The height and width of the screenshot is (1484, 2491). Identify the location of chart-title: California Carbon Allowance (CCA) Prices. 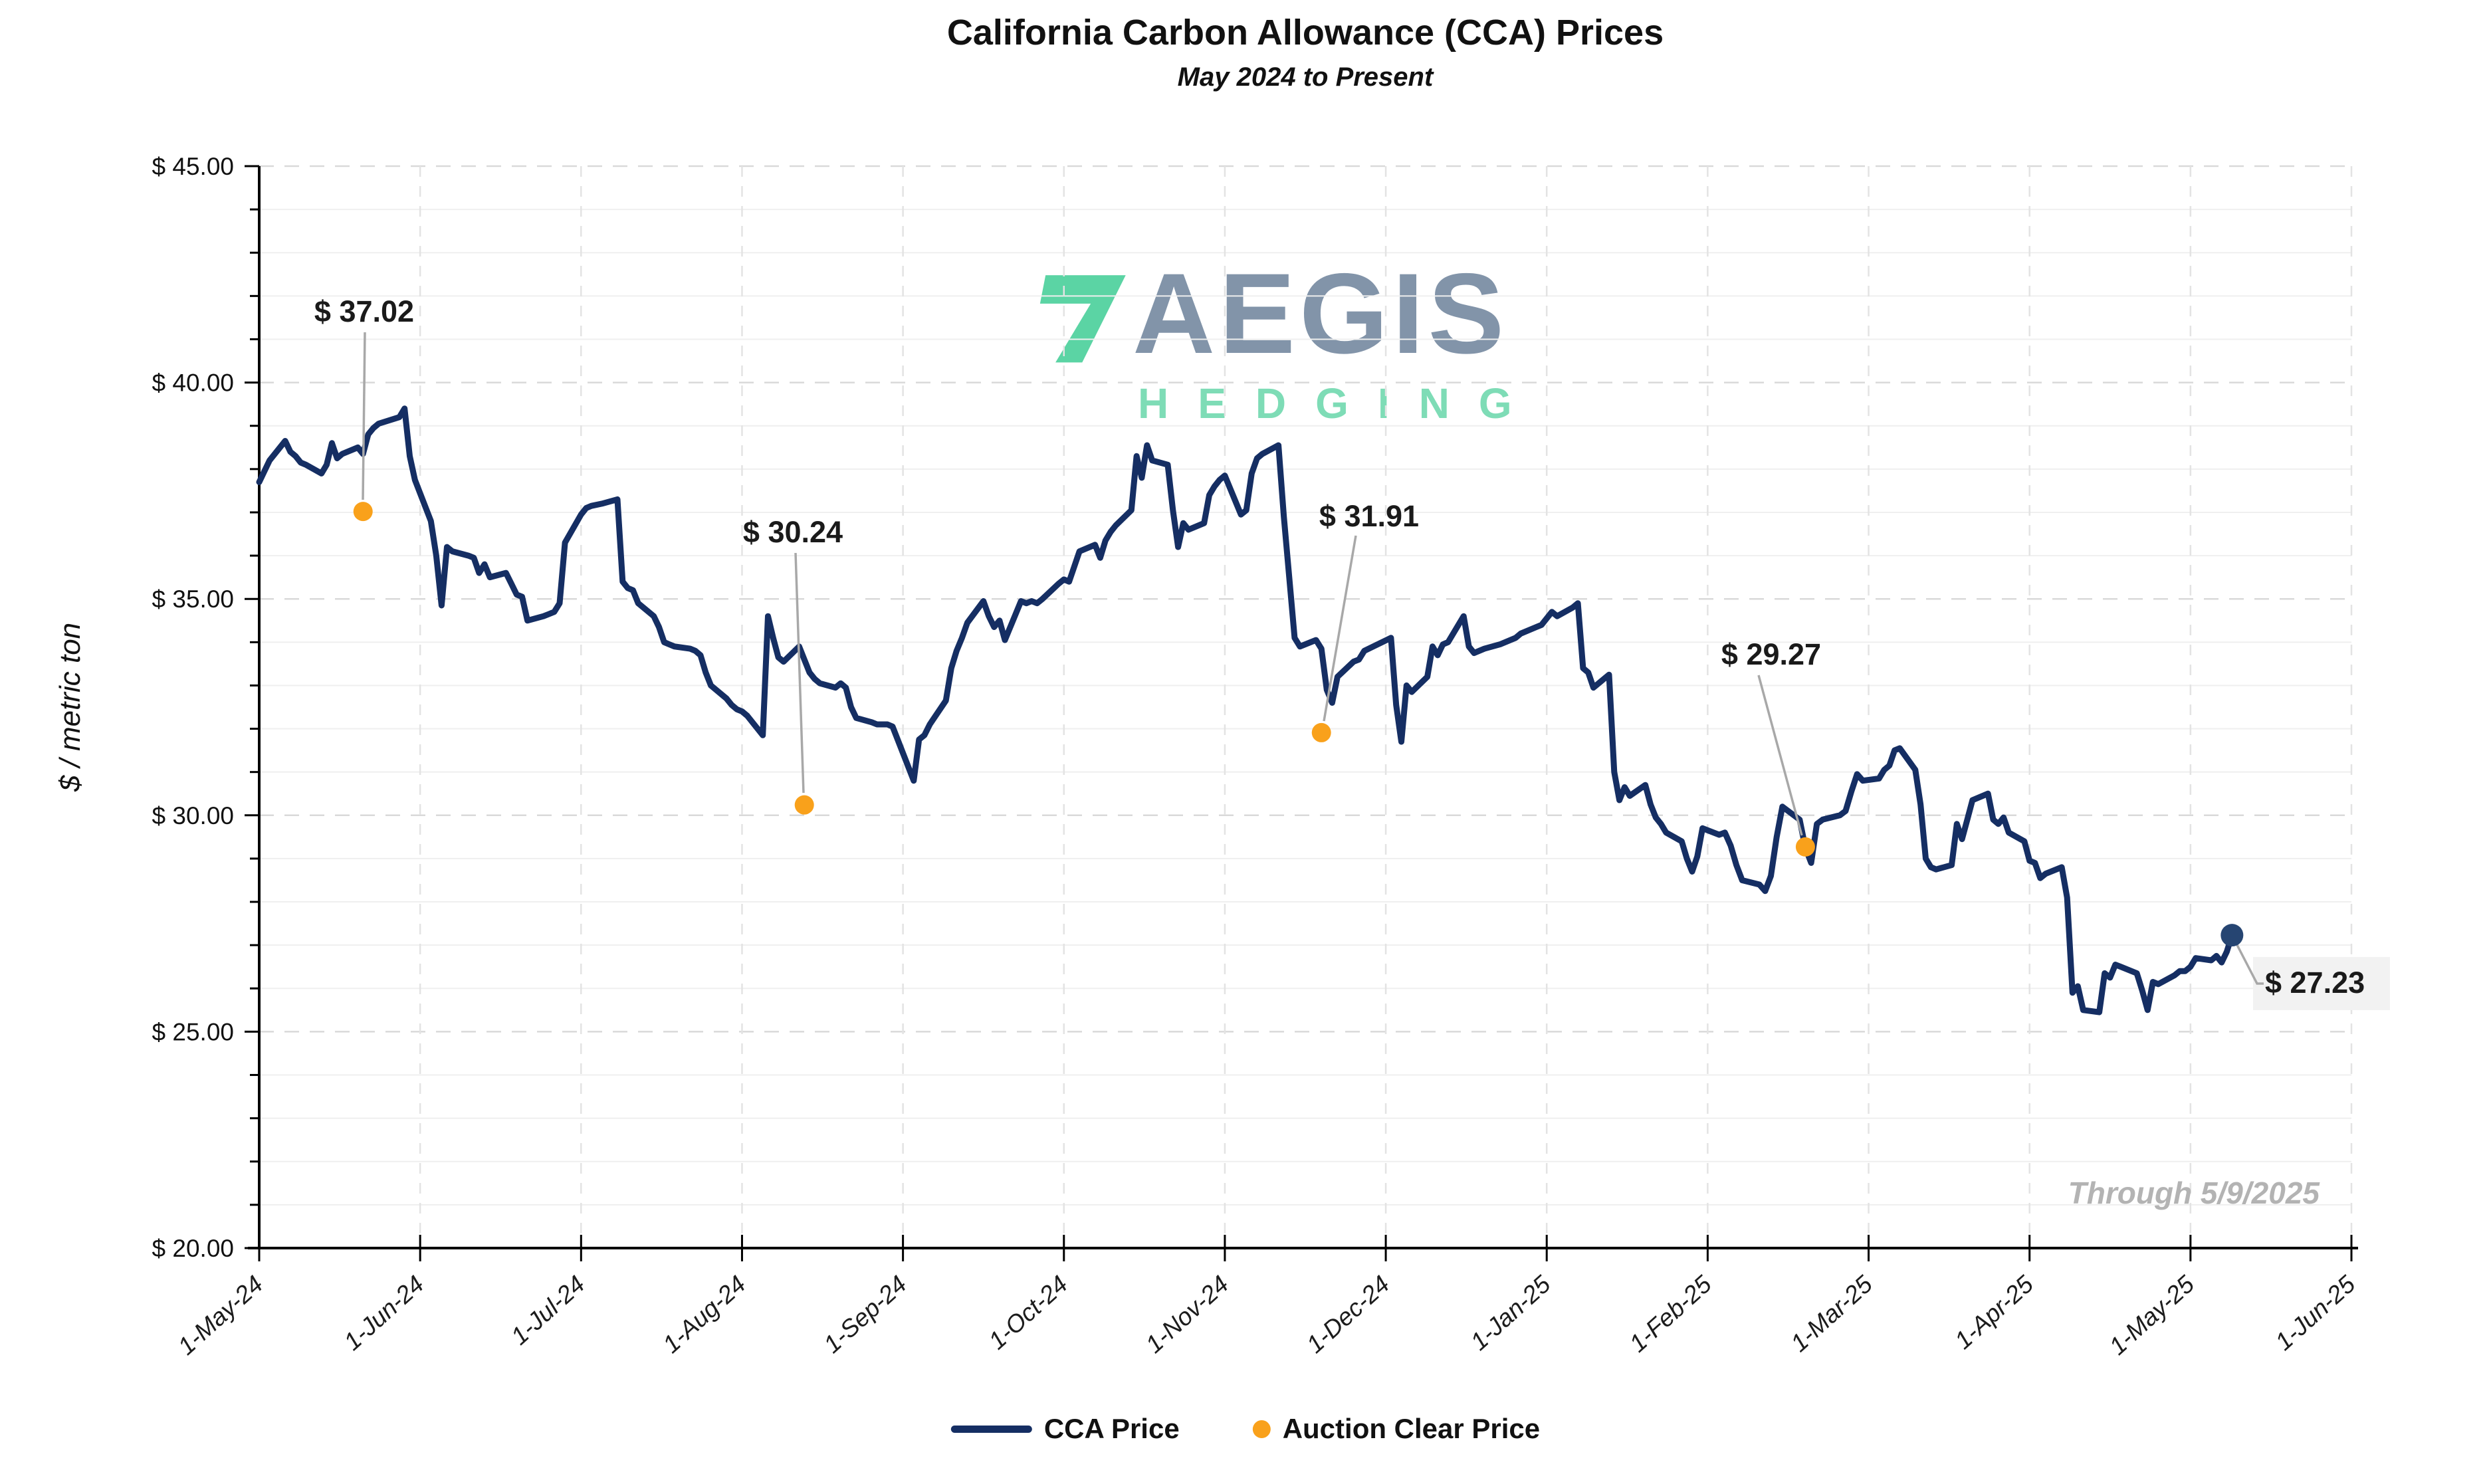
(1305, 33).